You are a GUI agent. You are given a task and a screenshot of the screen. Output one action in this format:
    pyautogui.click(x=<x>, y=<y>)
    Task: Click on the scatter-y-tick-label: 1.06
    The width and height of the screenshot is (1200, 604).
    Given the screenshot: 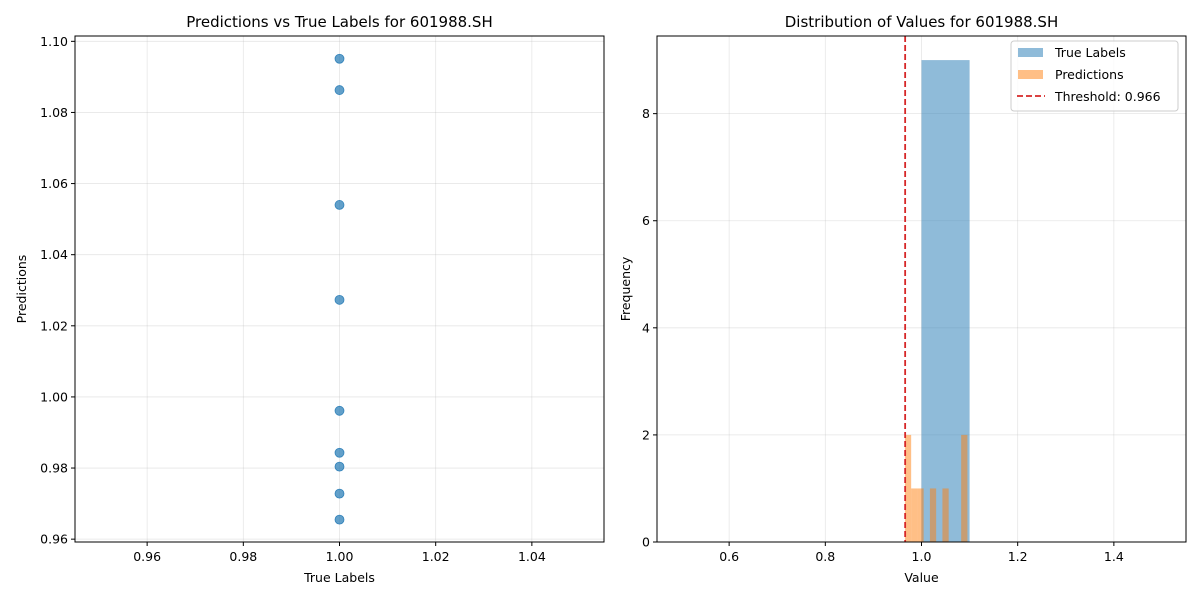 What is the action you would take?
    pyautogui.click(x=54, y=183)
    